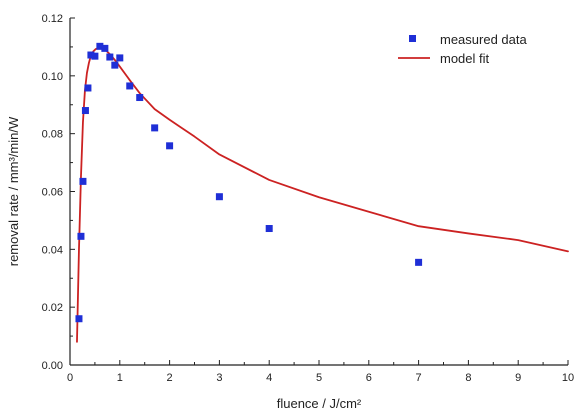 This screenshot has height=415, width=575. Describe the element at coordinates (52, 366) in the screenshot. I see `y-tick-label: 0.00` at that location.